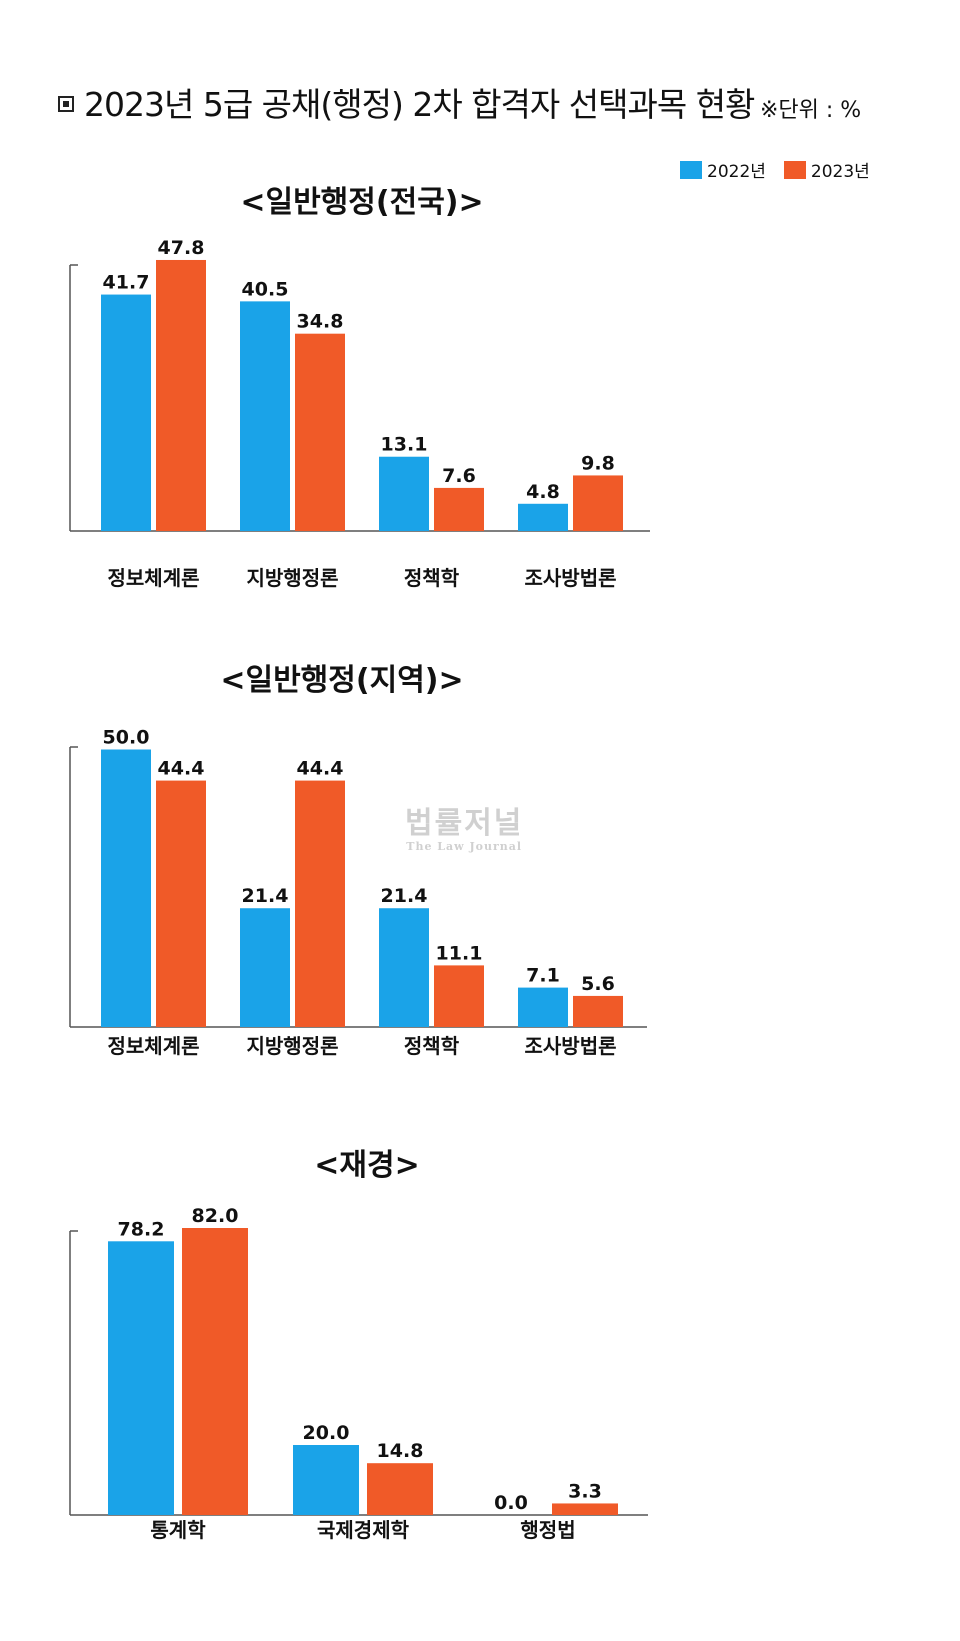  Describe the element at coordinates (341, 680) in the screenshot. I see `chart-title-2: <일반행정(지역)>` at that location.